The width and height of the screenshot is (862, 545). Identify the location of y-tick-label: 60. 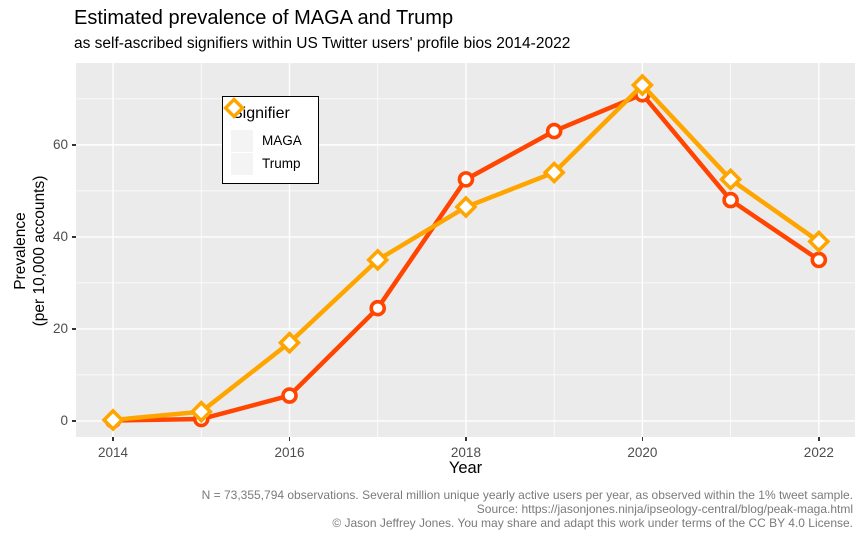
(60, 144).